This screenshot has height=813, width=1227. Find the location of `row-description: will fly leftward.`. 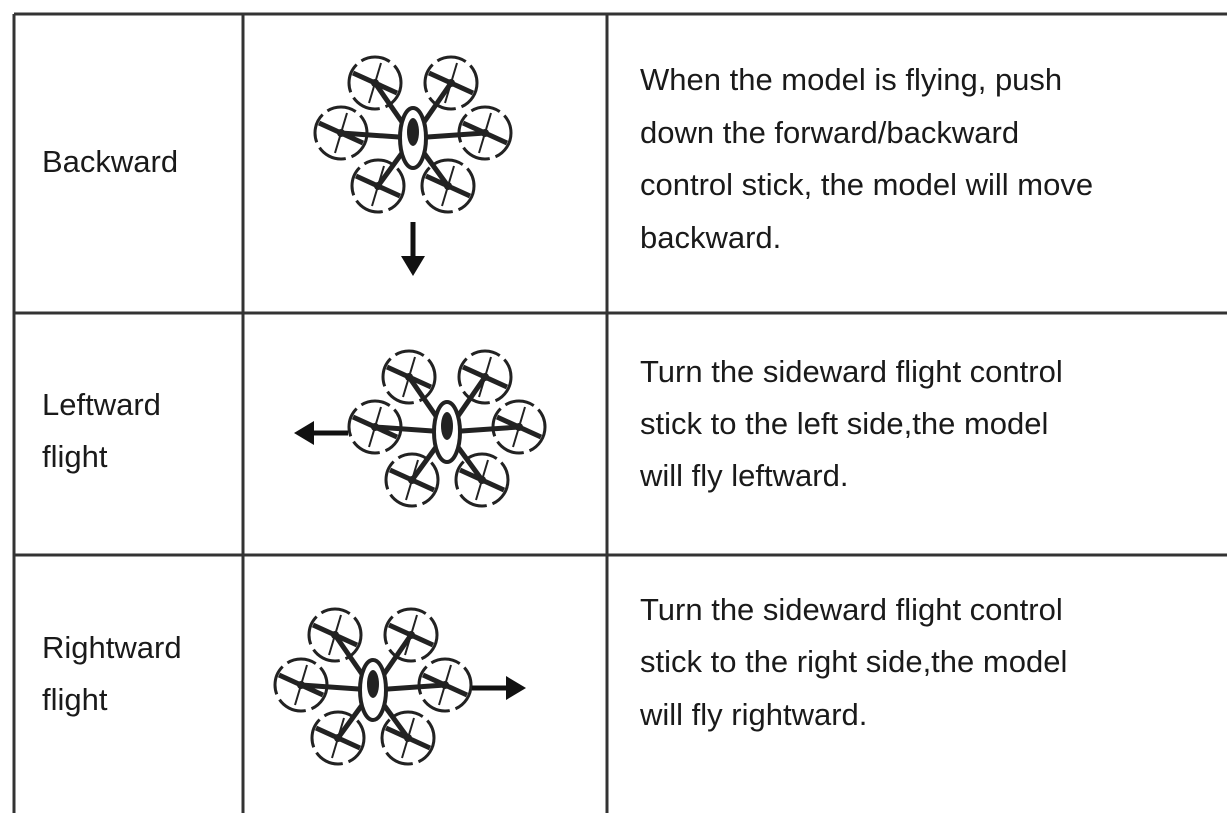

row-description: will fly leftward. is located at coordinates (744, 475).